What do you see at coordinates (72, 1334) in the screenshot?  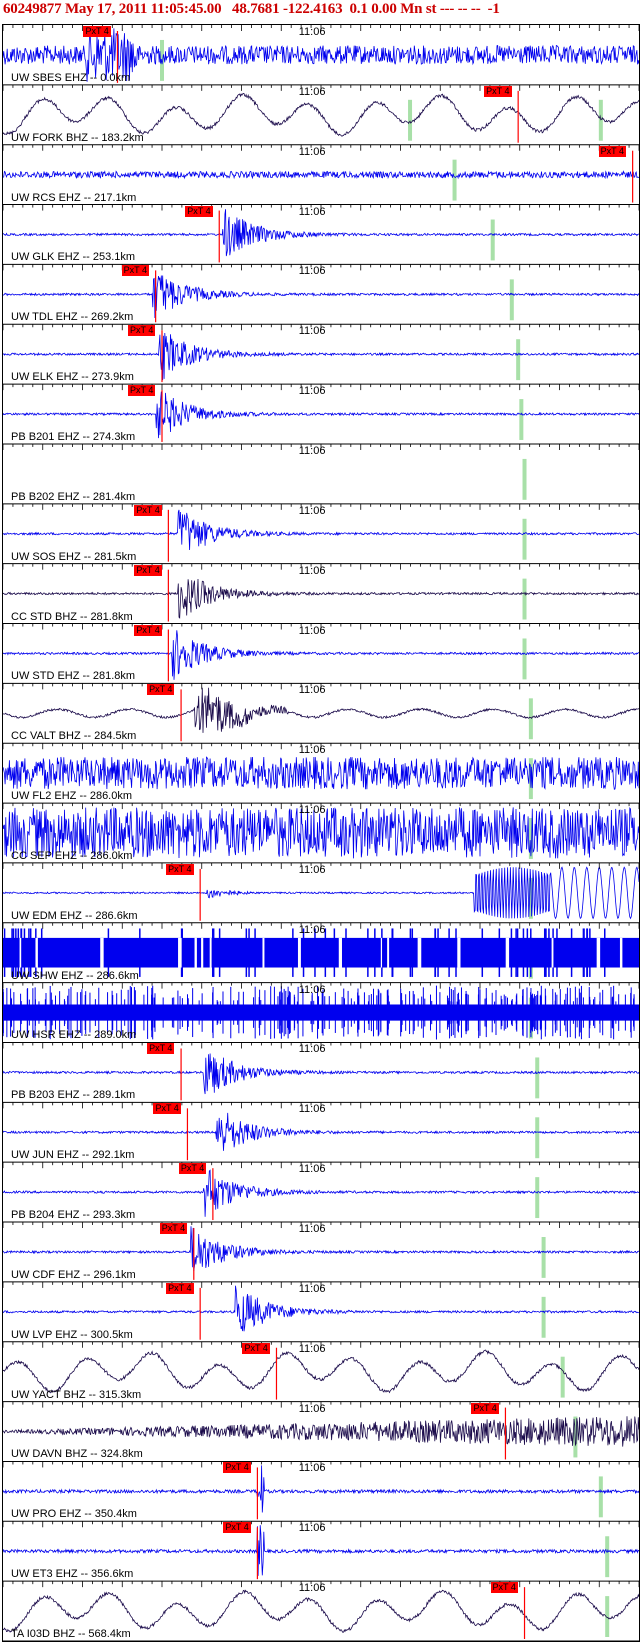 I see `station-label: UW LVP EHZ -- 300.5km` at bounding box center [72, 1334].